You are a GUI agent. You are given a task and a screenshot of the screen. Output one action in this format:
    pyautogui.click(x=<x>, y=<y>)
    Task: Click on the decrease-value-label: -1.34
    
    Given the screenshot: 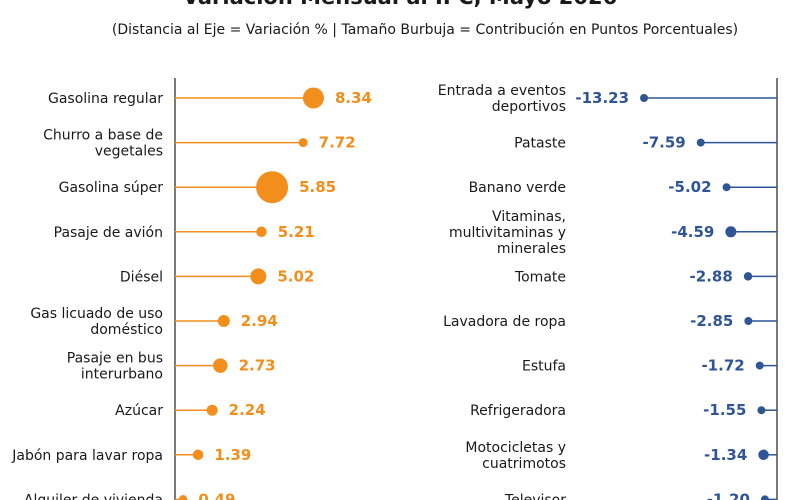 What is the action you would take?
    pyautogui.click(x=725, y=455)
    